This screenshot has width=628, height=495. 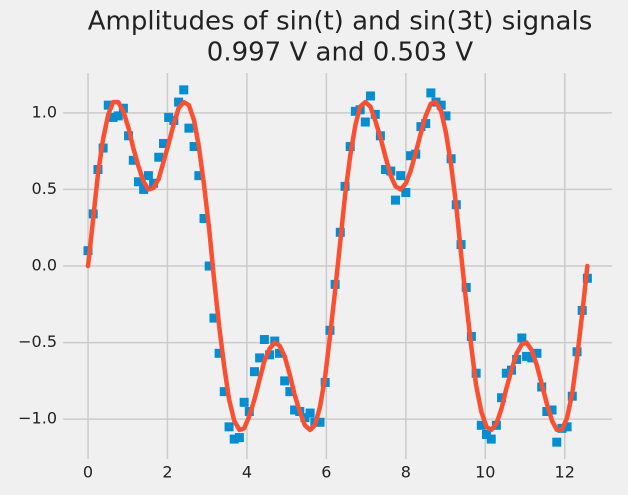 I want to click on x-tick-label: 8, so click(x=406, y=472).